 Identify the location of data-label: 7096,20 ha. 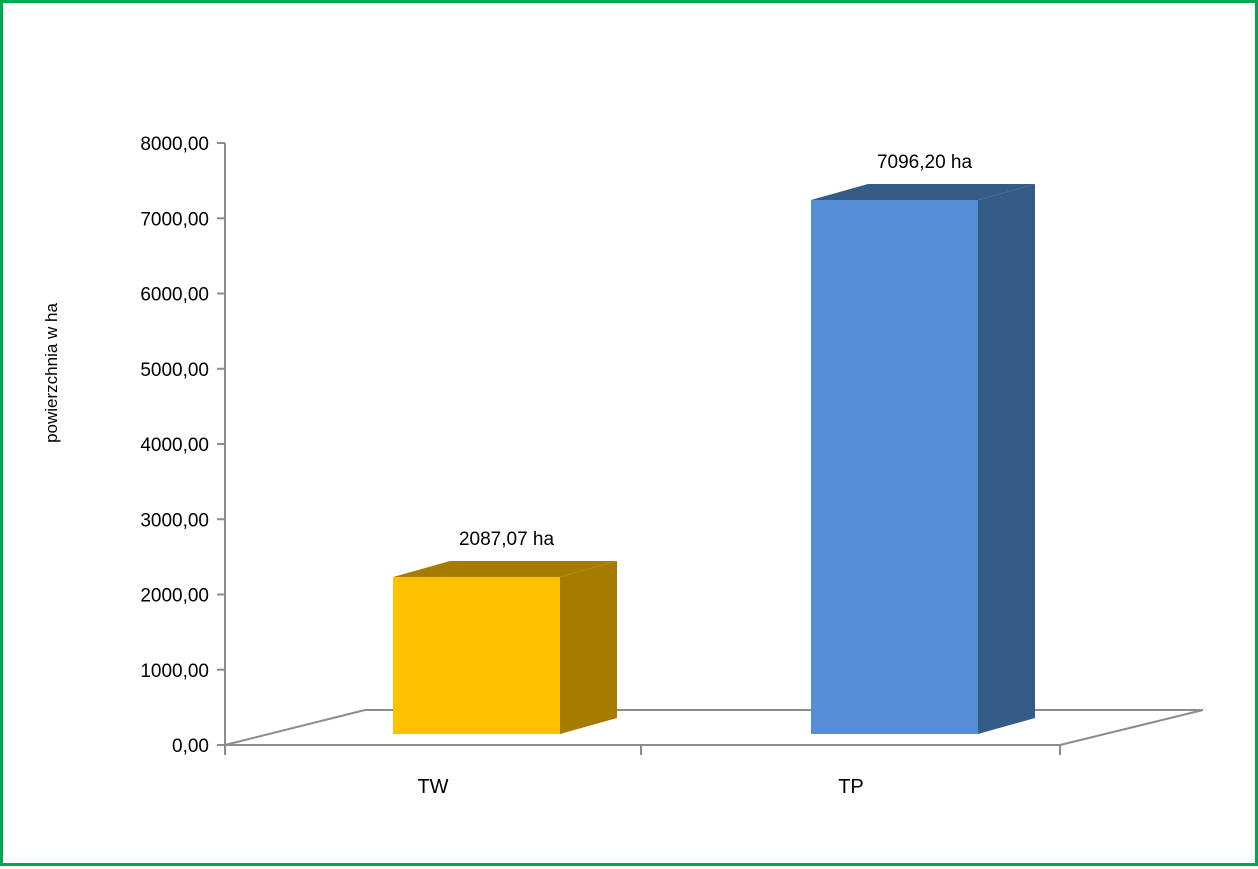
(925, 162).